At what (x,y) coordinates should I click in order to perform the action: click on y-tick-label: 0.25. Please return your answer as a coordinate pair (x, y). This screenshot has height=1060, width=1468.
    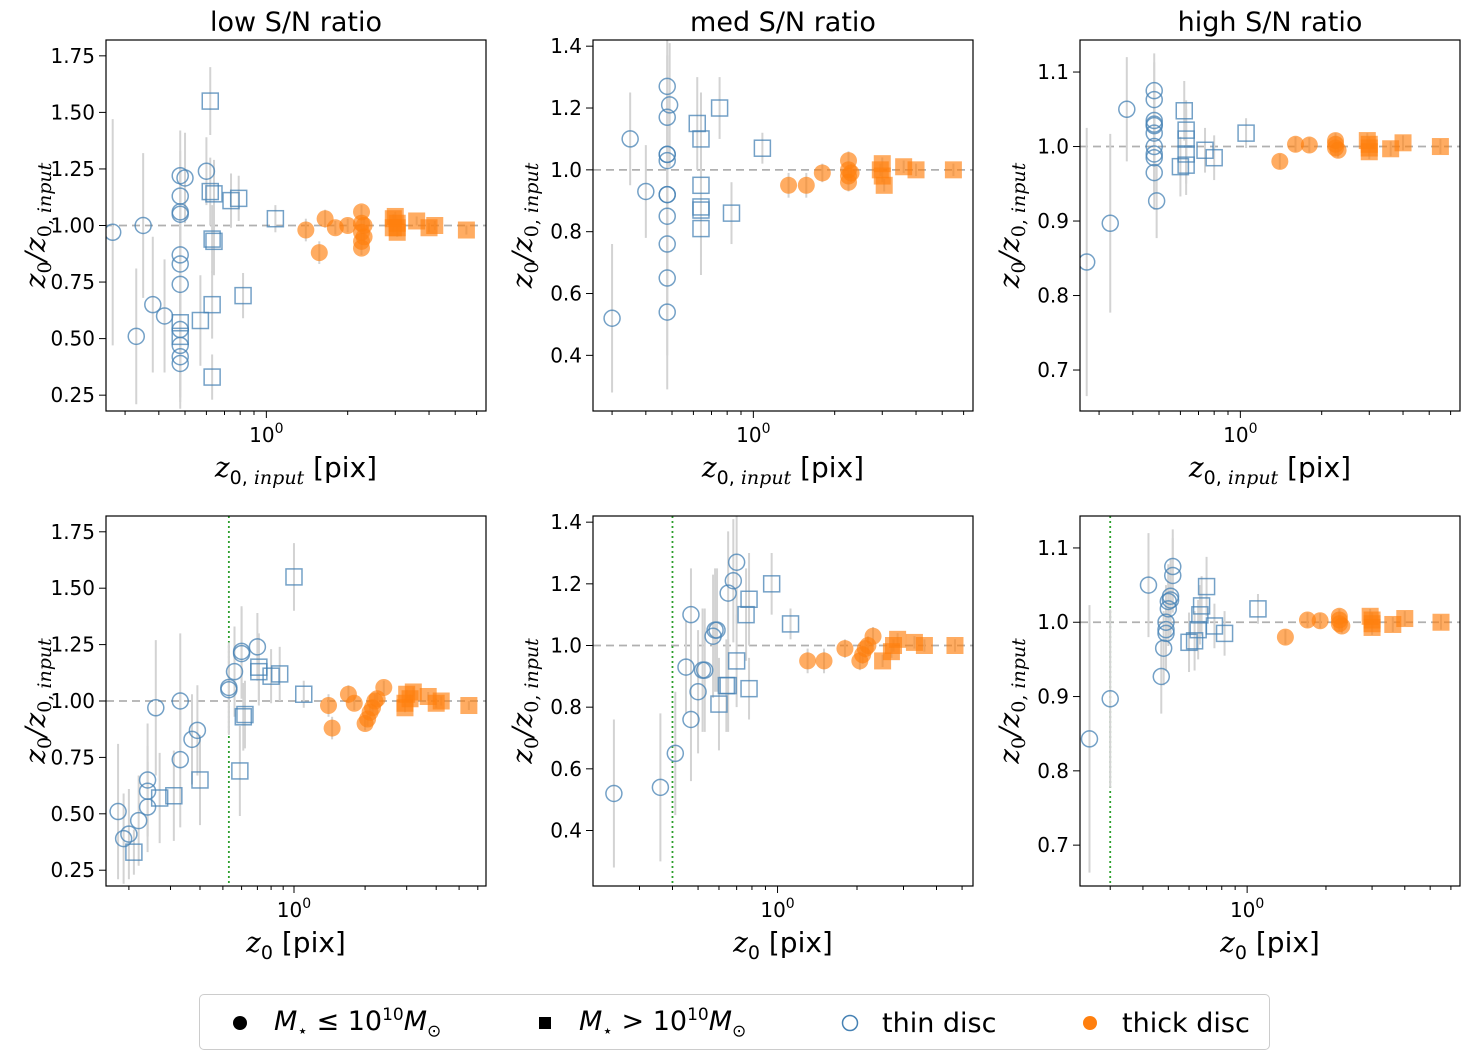
    Looking at the image, I should click on (72, 395).